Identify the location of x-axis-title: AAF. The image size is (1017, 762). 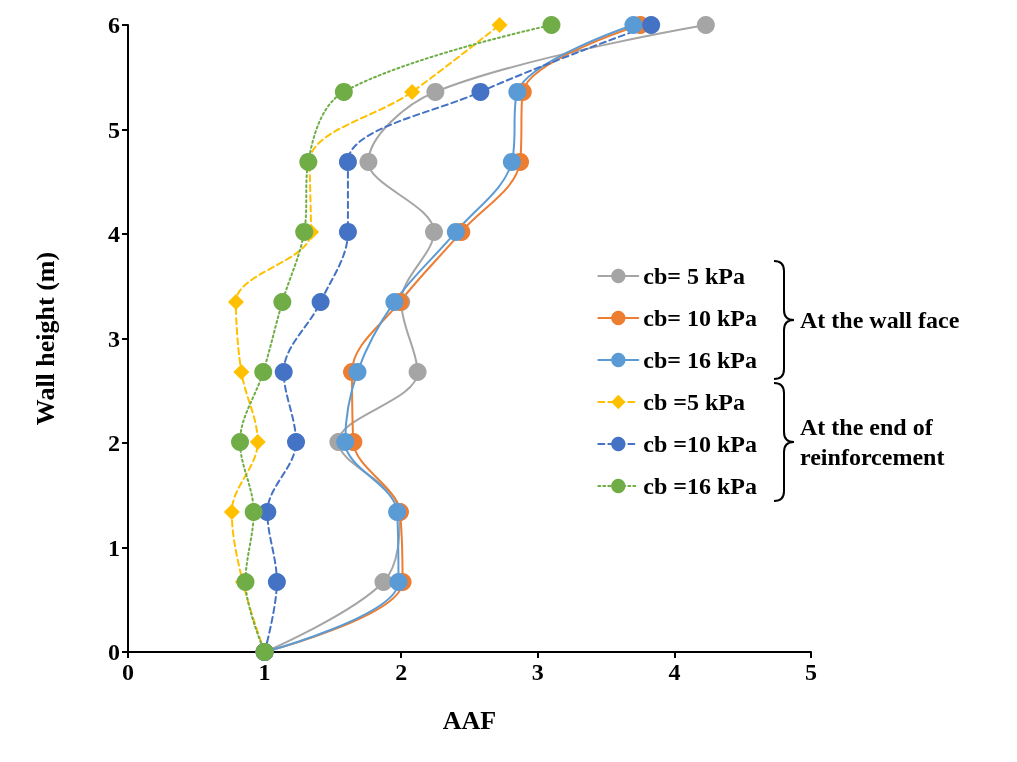
(469, 720).